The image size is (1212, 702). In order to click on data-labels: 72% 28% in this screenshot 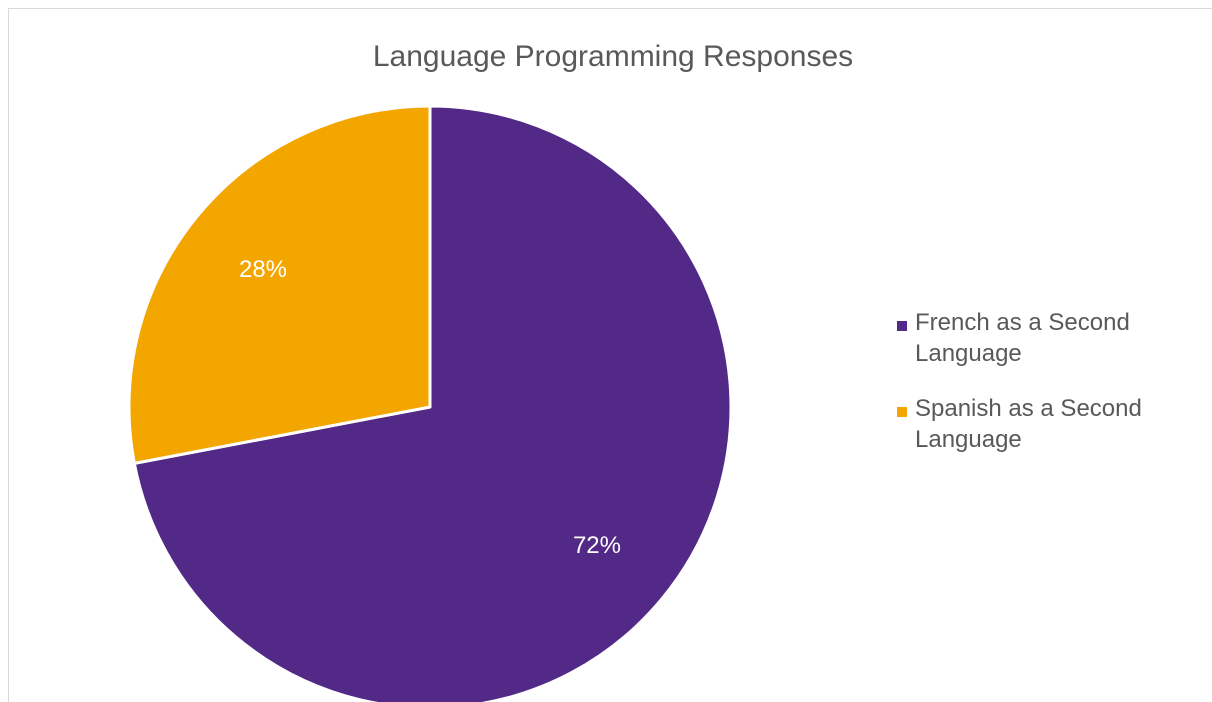, I will do `click(430, 407)`.